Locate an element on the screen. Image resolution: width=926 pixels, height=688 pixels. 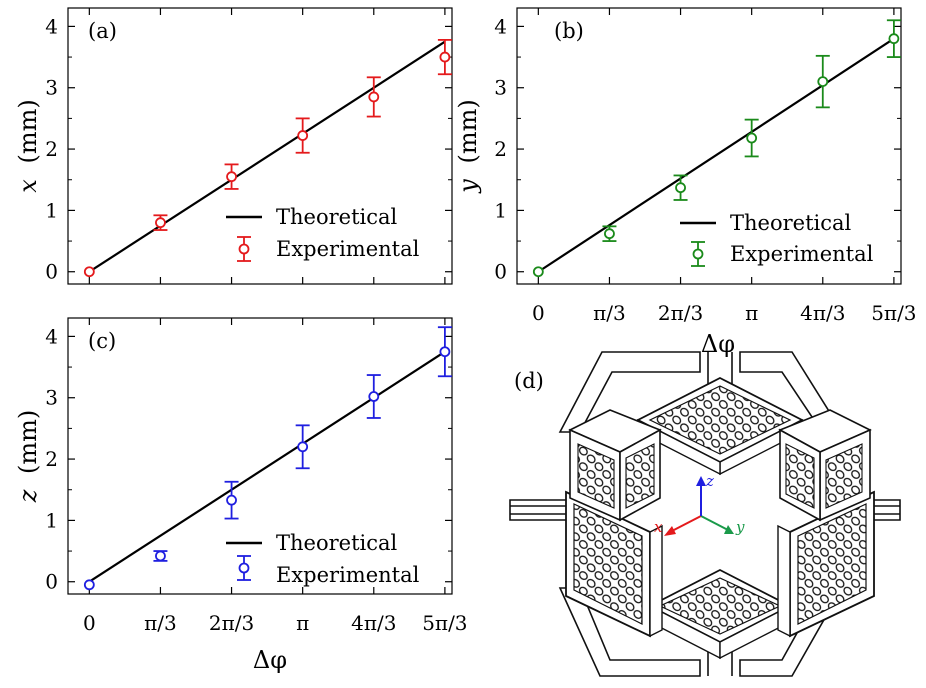
z-arrow-head-icon is located at coordinates (701, 481).